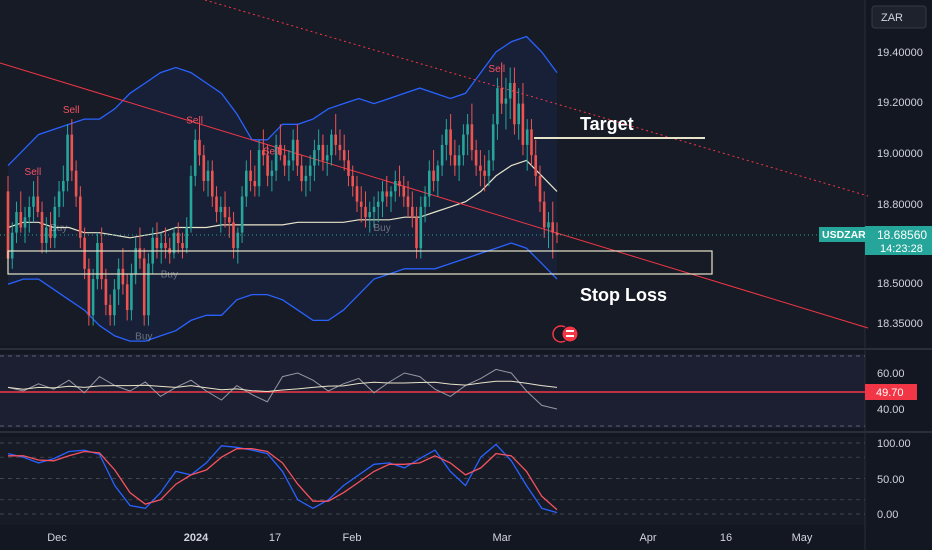 Image resolution: width=932 pixels, height=550 pixels. I want to click on time-tick-label: Apr, so click(647, 538).